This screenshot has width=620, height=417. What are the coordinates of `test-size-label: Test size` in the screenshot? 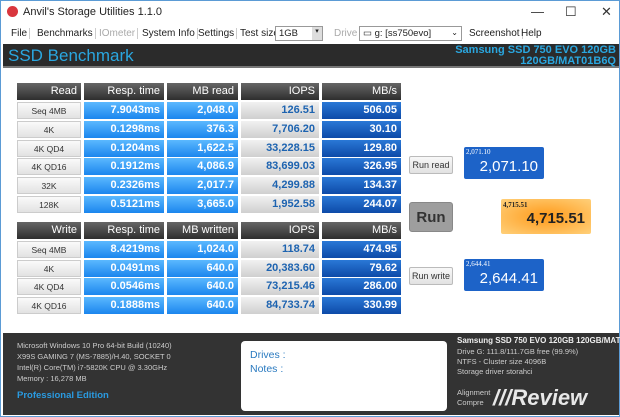 It's located at (259, 33).